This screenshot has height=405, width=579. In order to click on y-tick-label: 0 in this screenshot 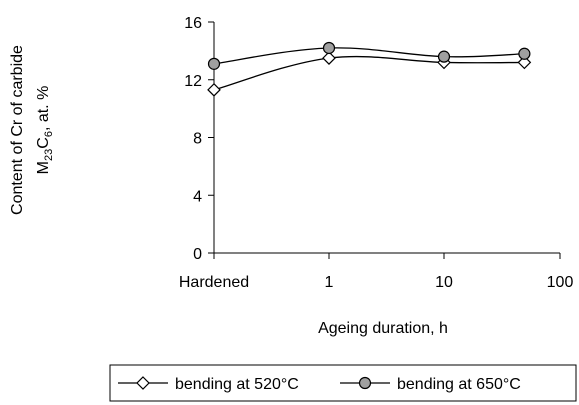, I will do `click(197, 254)`.